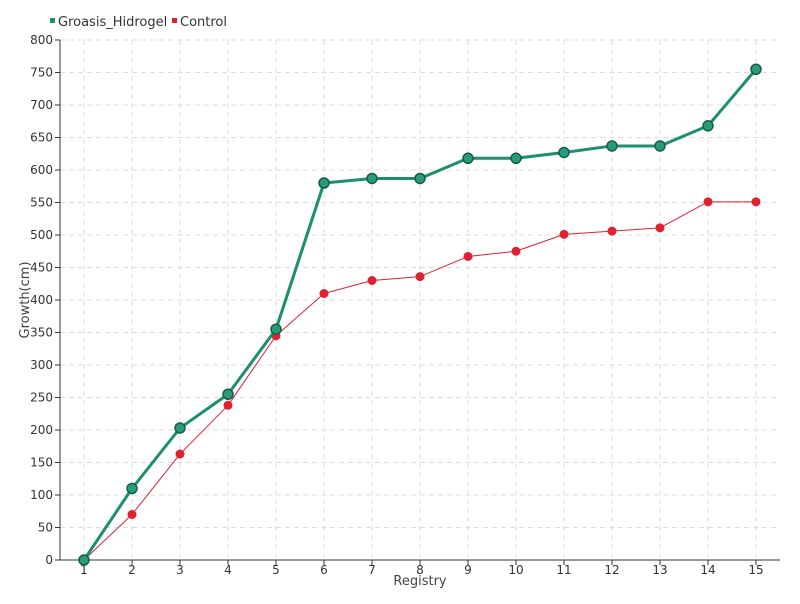  Describe the element at coordinates (468, 570) in the screenshot. I see `x-tick-label: 9` at that location.